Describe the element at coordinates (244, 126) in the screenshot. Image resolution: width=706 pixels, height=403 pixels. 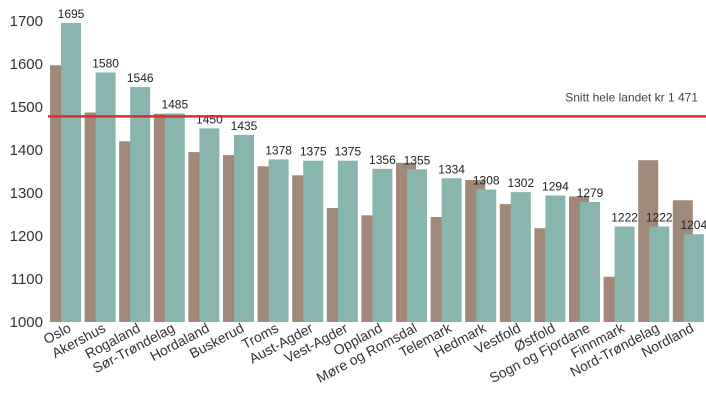
I see `value-label: 1435` at that location.